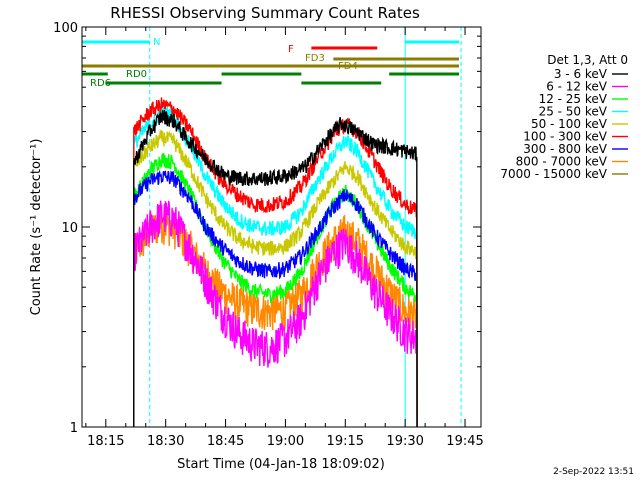 The height and width of the screenshot is (480, 640). What do you see at coordinates (573, 112) in the screenshot?
I see `legend-label-25-50-kev: 25 - 50 keV` at bounding box center [573, 112].